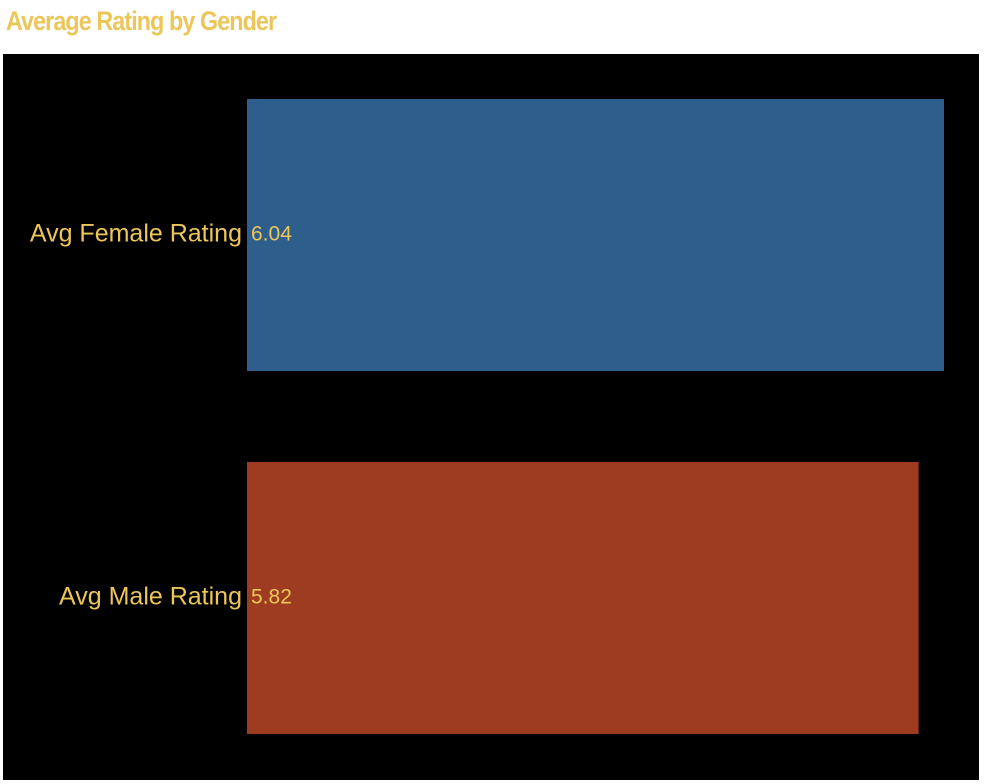 This screenshot has width=986, height=784. I want to click on value-label-female: 6.04, so click(271, 234).